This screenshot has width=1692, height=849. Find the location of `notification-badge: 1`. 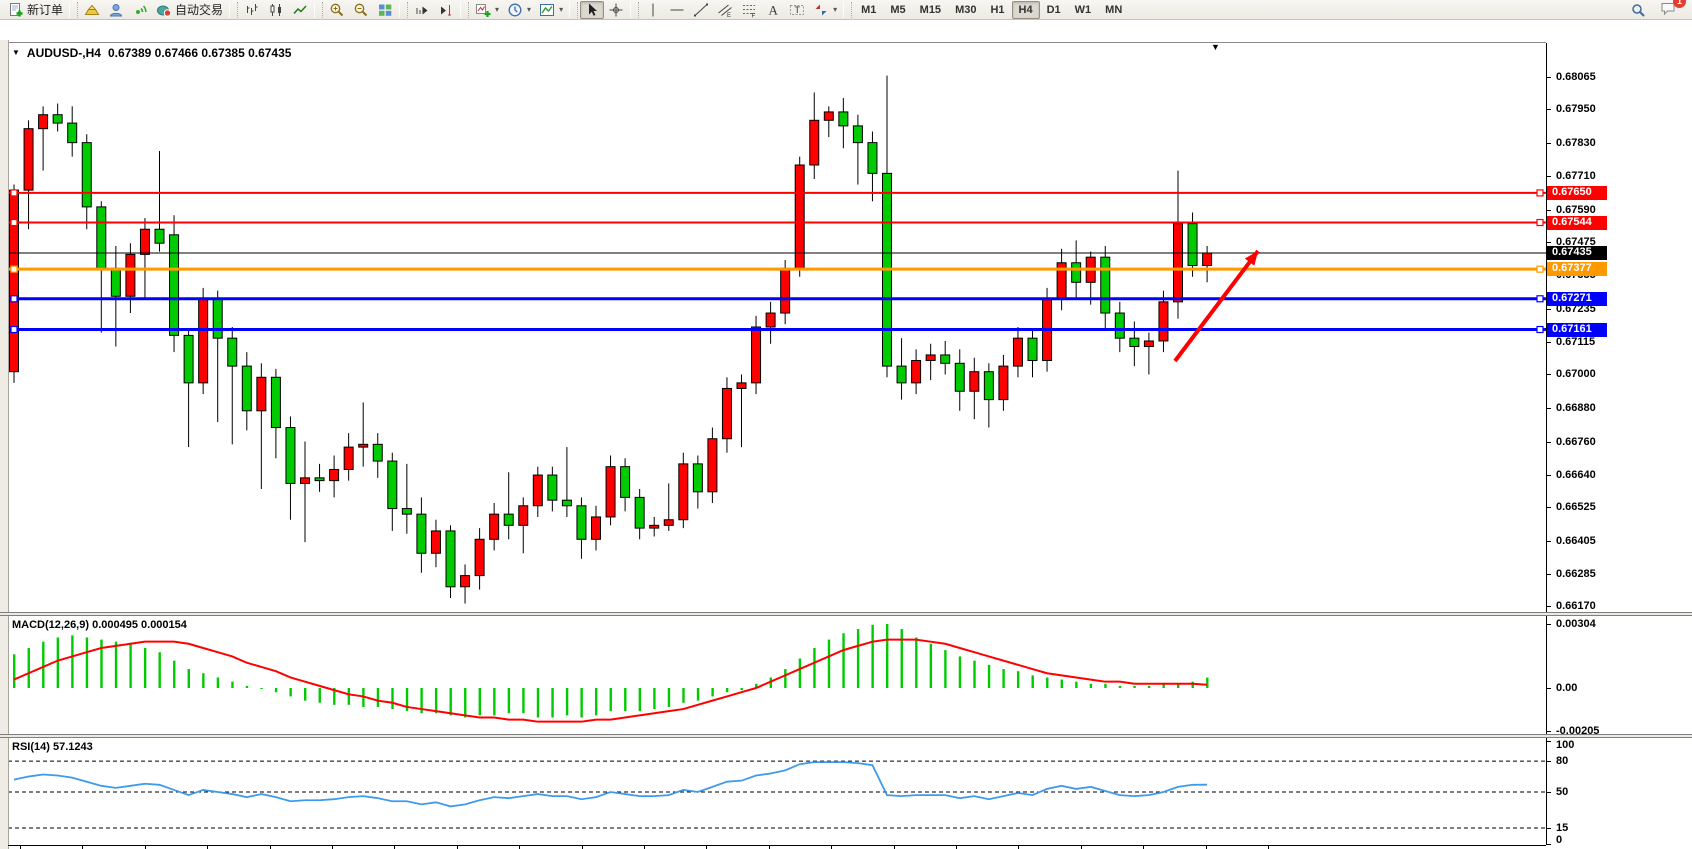

notification-badge: 1 is located at coordinates (1679, 4).